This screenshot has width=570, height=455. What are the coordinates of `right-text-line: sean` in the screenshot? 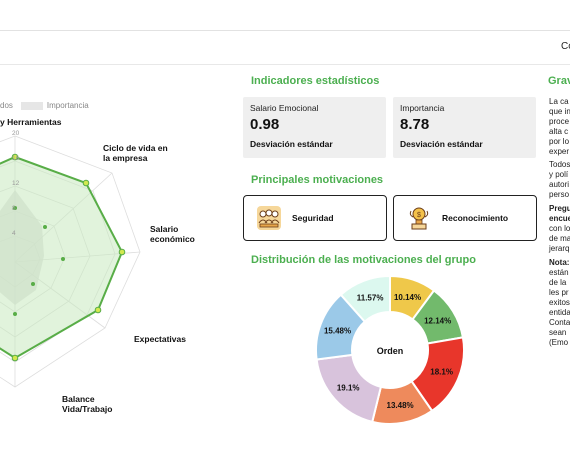 It's located at (558, 332).